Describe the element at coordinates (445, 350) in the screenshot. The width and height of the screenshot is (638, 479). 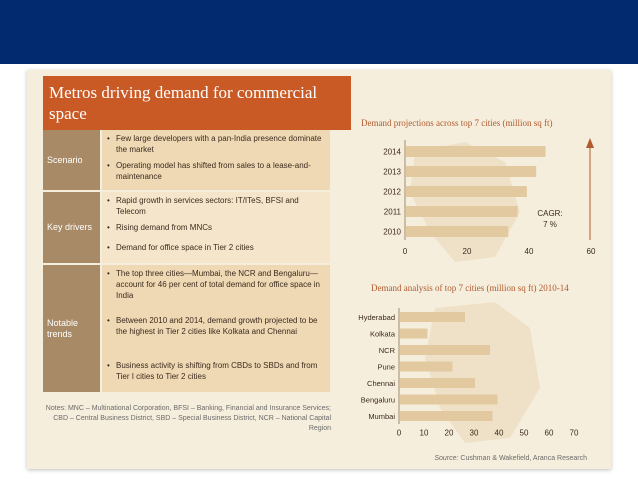
I see `bar-ncr` at that location.